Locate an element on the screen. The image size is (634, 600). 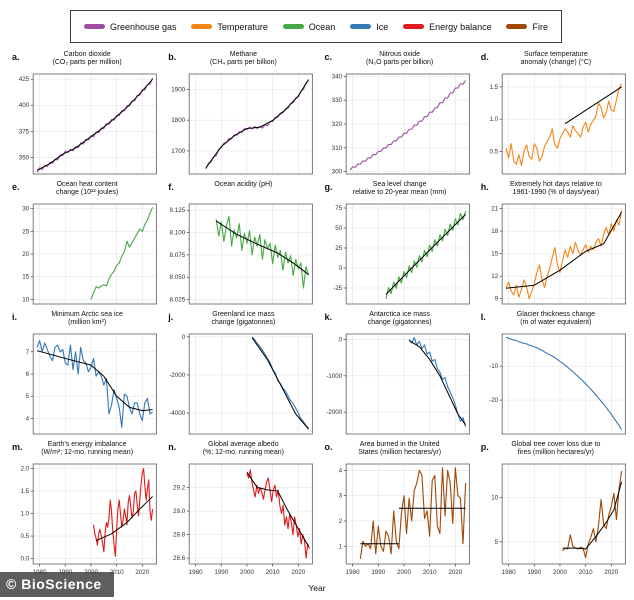
y-tick-label: 5 is located at coordinates (28, 396).